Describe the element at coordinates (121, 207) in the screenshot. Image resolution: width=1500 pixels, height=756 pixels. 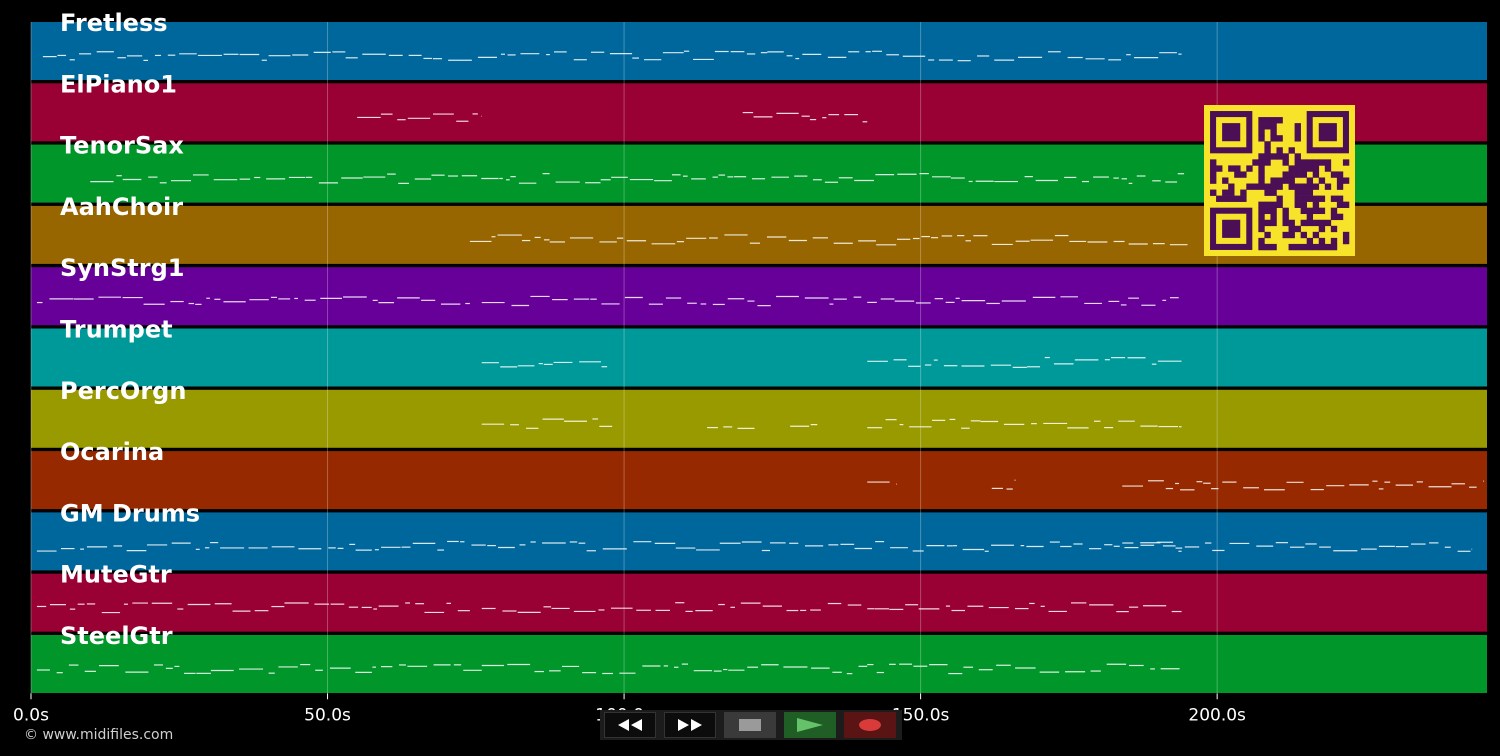
I see `track-label: AahChoir` at that location.